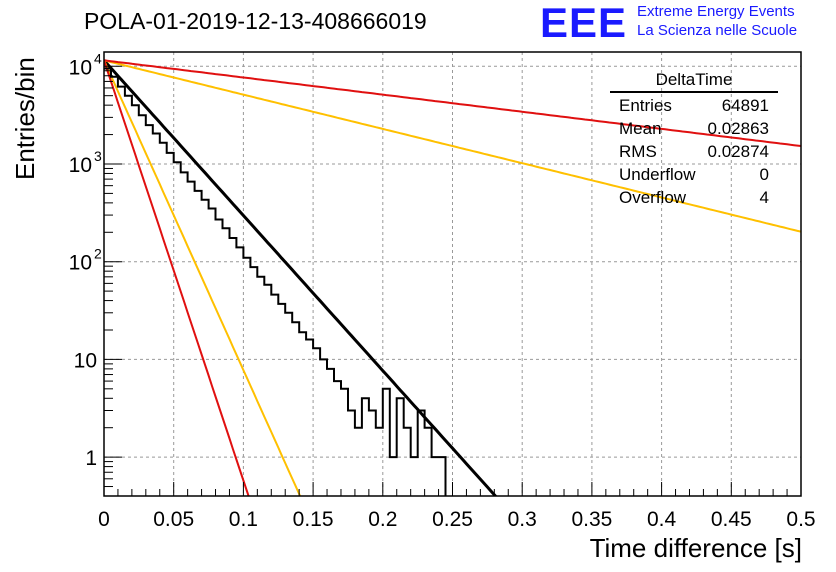  What do you see at coordinates (731, 519) in the screenshot?
I see `x-tick-label: 0.45` at bounding box center [731, 519].